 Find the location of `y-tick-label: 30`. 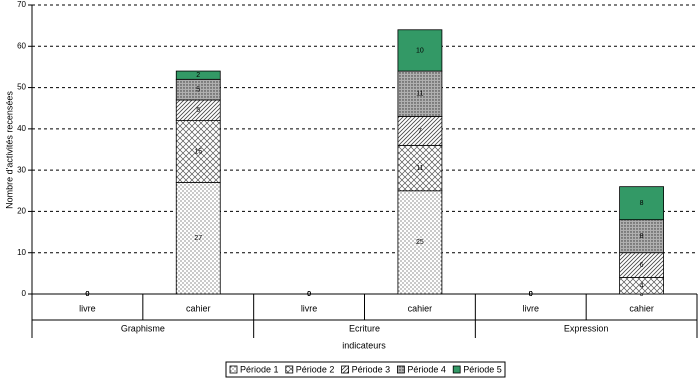

y-tick-label: 30 is located at coordinates (21, 169).